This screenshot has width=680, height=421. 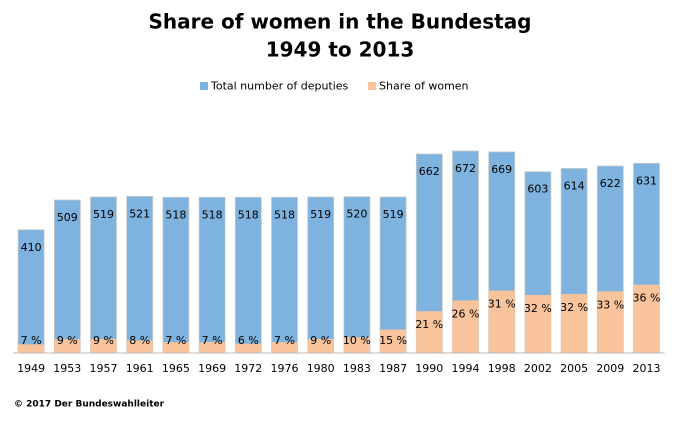 I want to click on x-tick-label: 1990, so click(x=429, y=368).